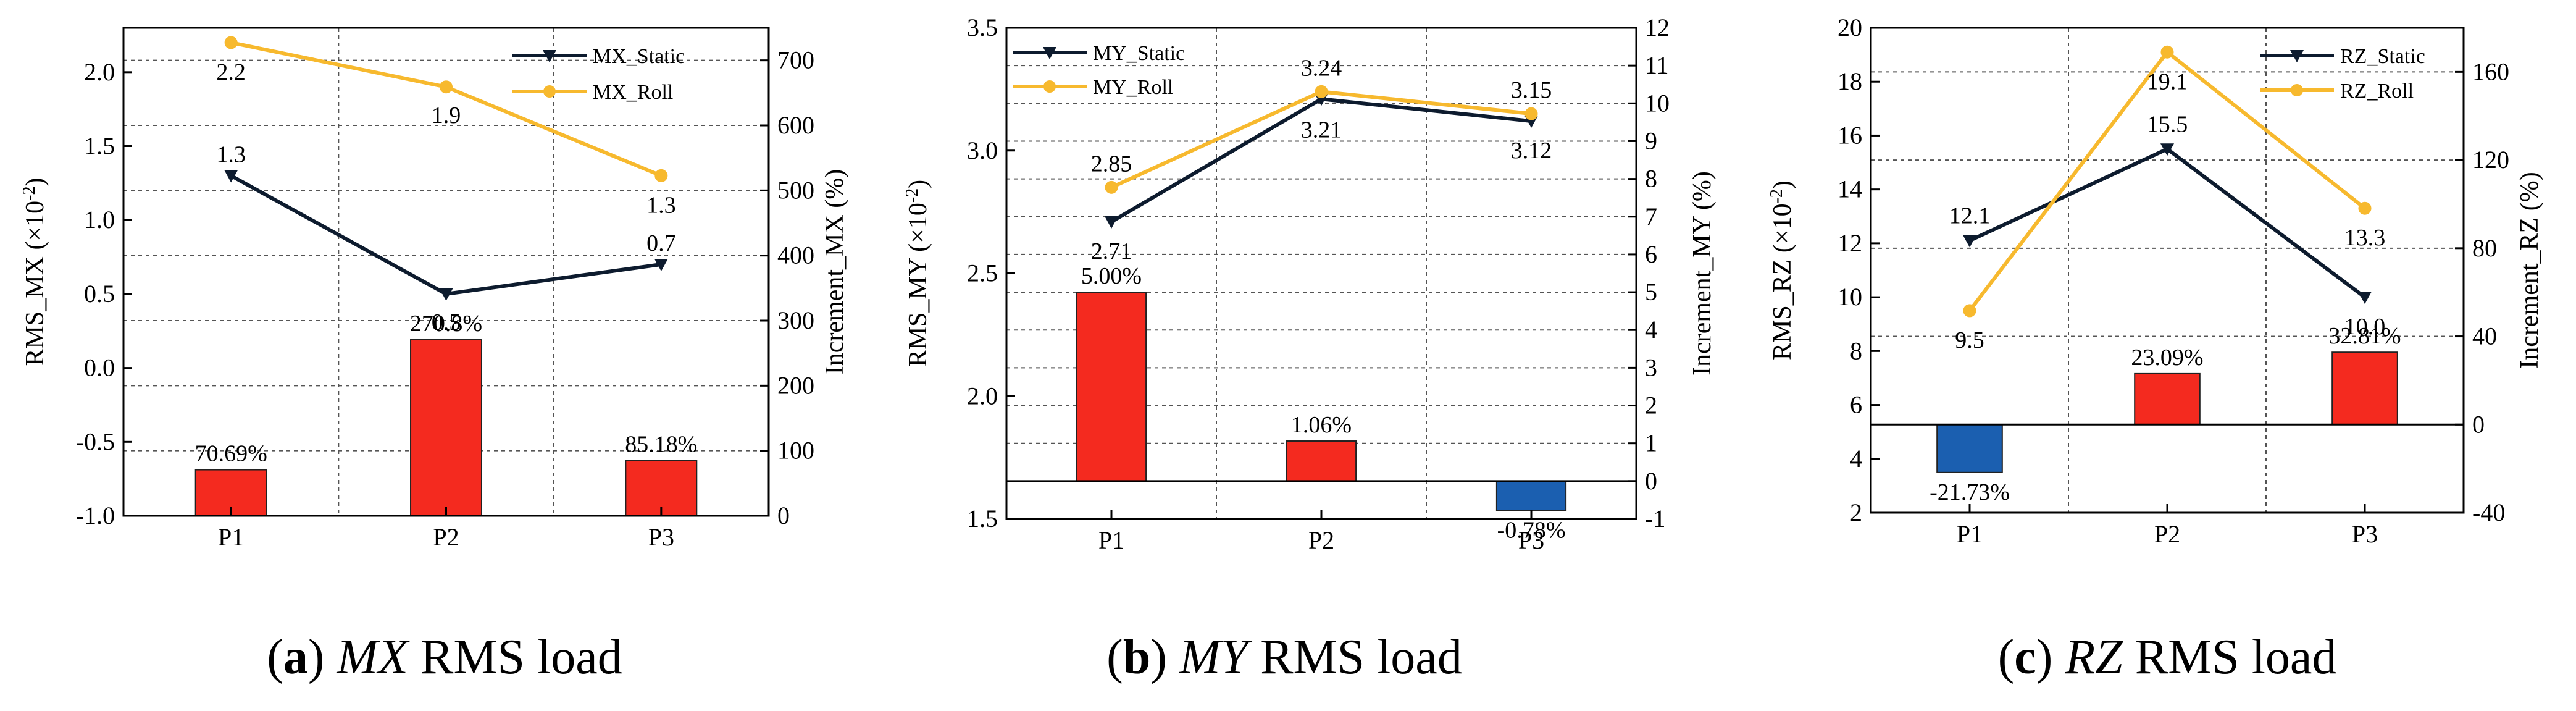  What do you see at coordinates (1651, 367) in the screenshot?
I see `right-axis-tick-label: 3` at bounding box center [1651, 367].